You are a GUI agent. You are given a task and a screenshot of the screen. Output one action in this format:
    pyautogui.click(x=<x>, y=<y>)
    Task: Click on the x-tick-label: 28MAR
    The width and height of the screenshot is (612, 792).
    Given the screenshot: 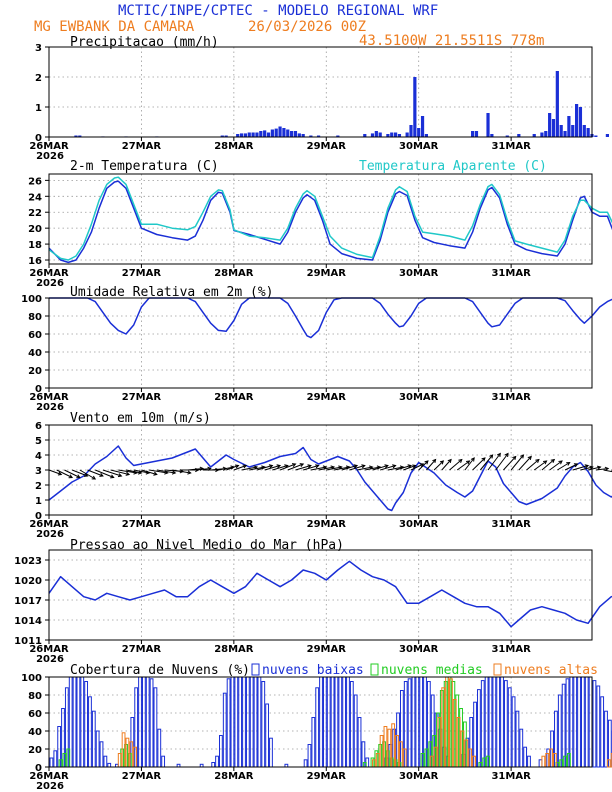 What is the action you would take?
    pyautogui.click(x=234, y=146)
    